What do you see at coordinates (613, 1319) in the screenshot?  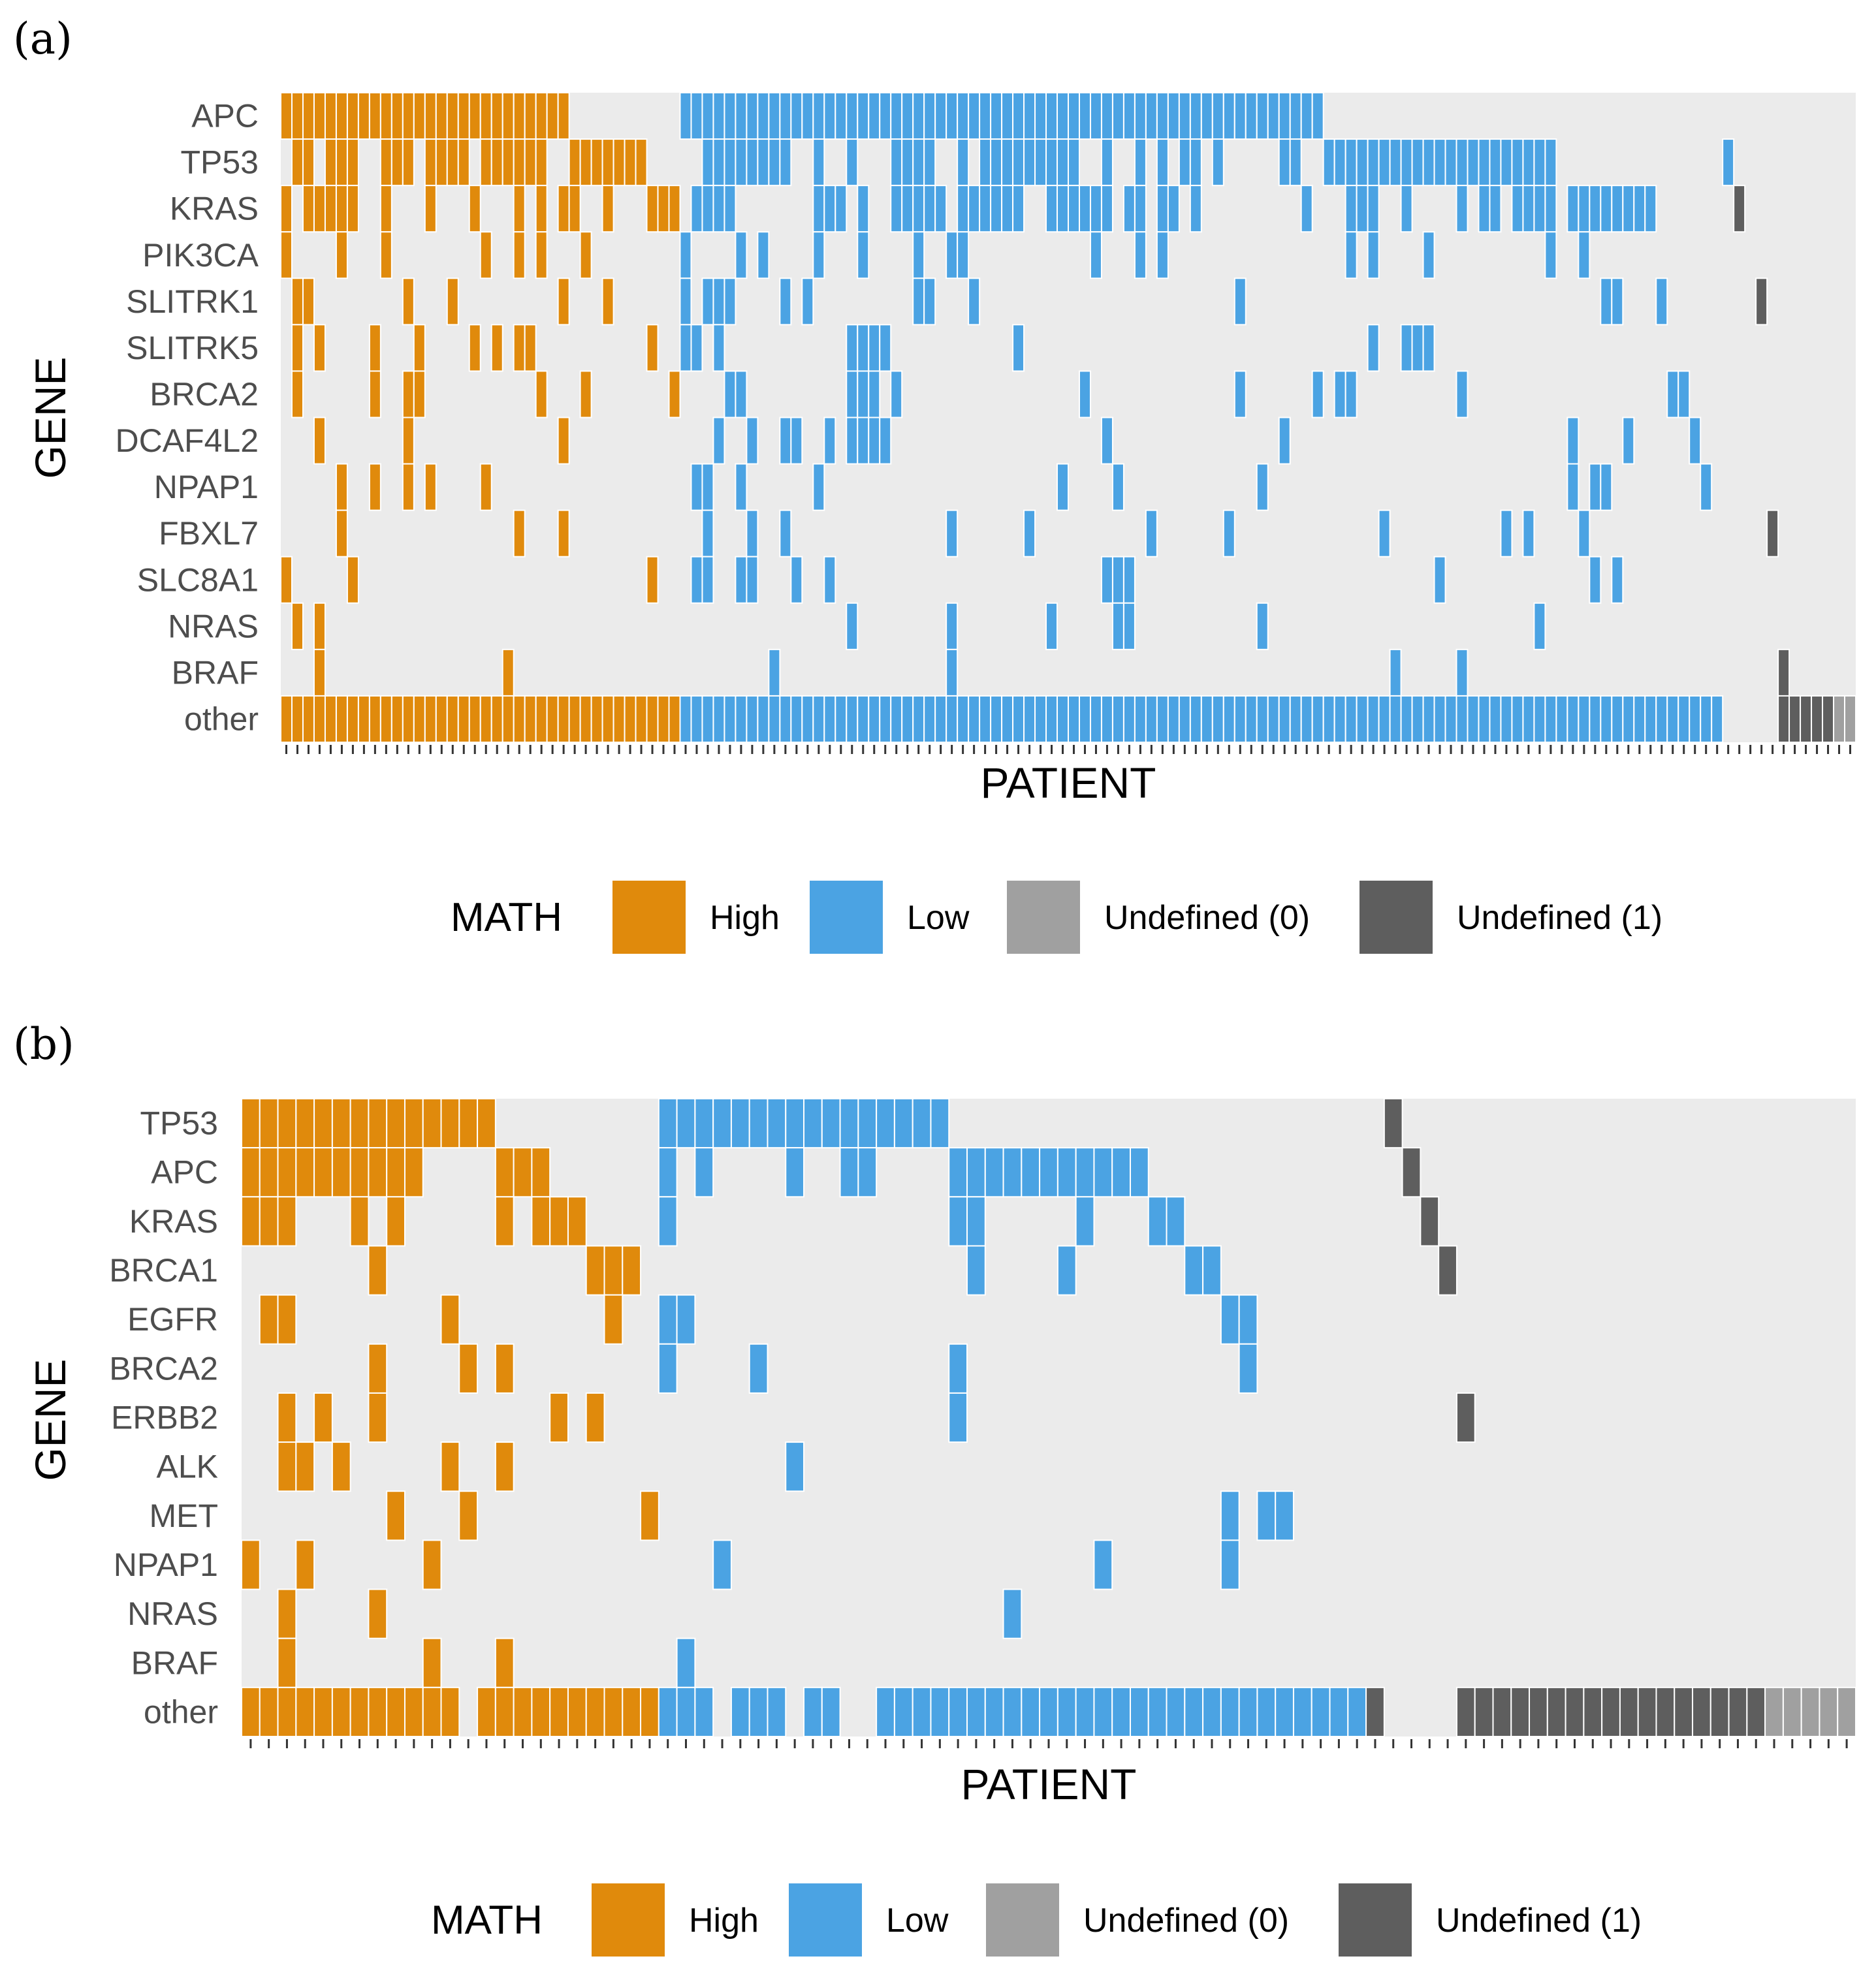 I see `cell-egfr-p20` at bounding box center [613, 1319].